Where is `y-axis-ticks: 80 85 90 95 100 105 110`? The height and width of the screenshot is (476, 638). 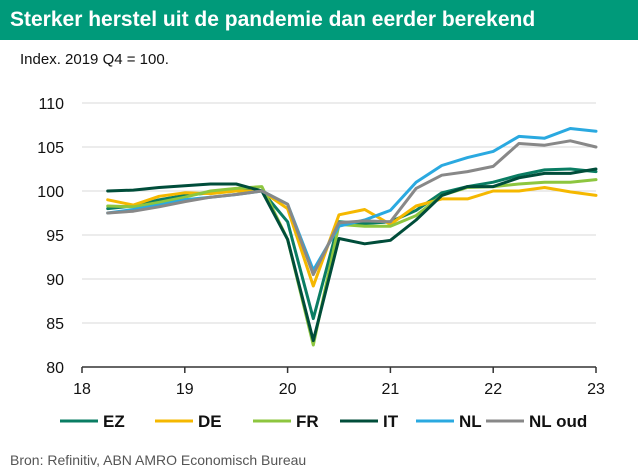 y-axis-ticks: 80 85 90 95 100 105 110 is located at coordinates (50, 236).